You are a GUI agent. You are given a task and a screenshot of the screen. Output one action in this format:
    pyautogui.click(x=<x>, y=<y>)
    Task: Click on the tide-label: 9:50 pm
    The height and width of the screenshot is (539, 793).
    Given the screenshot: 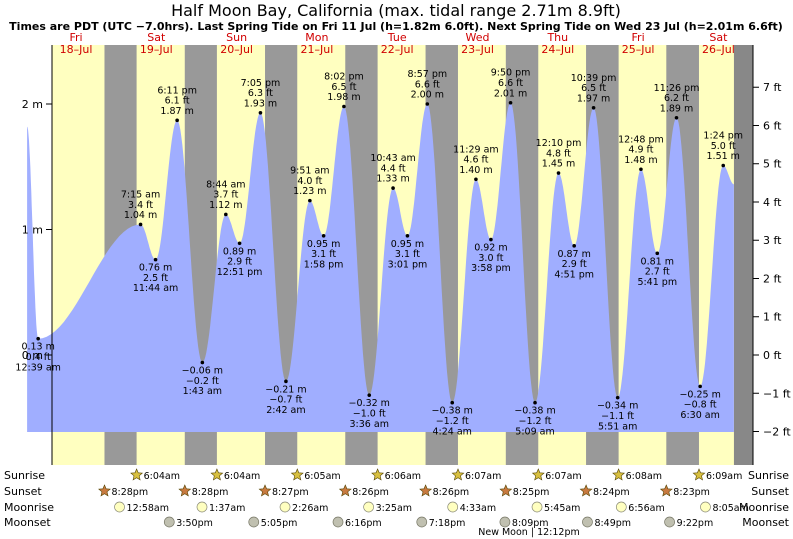 What is the action you would take?
    pyautogui.click(x=511, y=73)
    